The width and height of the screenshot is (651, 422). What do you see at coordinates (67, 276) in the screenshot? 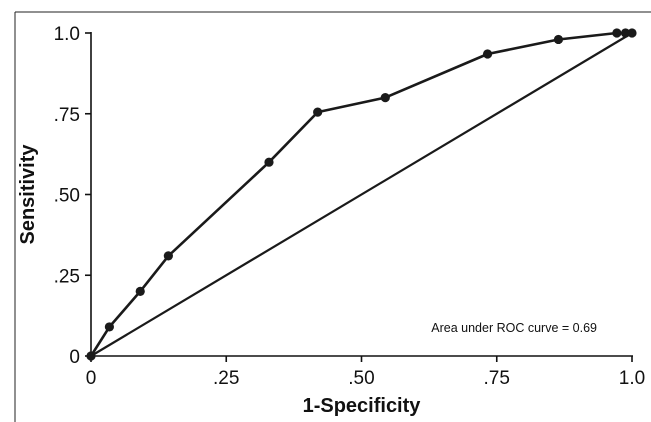
I see `y-tick-label: .25` at bounding box center [67, 276].